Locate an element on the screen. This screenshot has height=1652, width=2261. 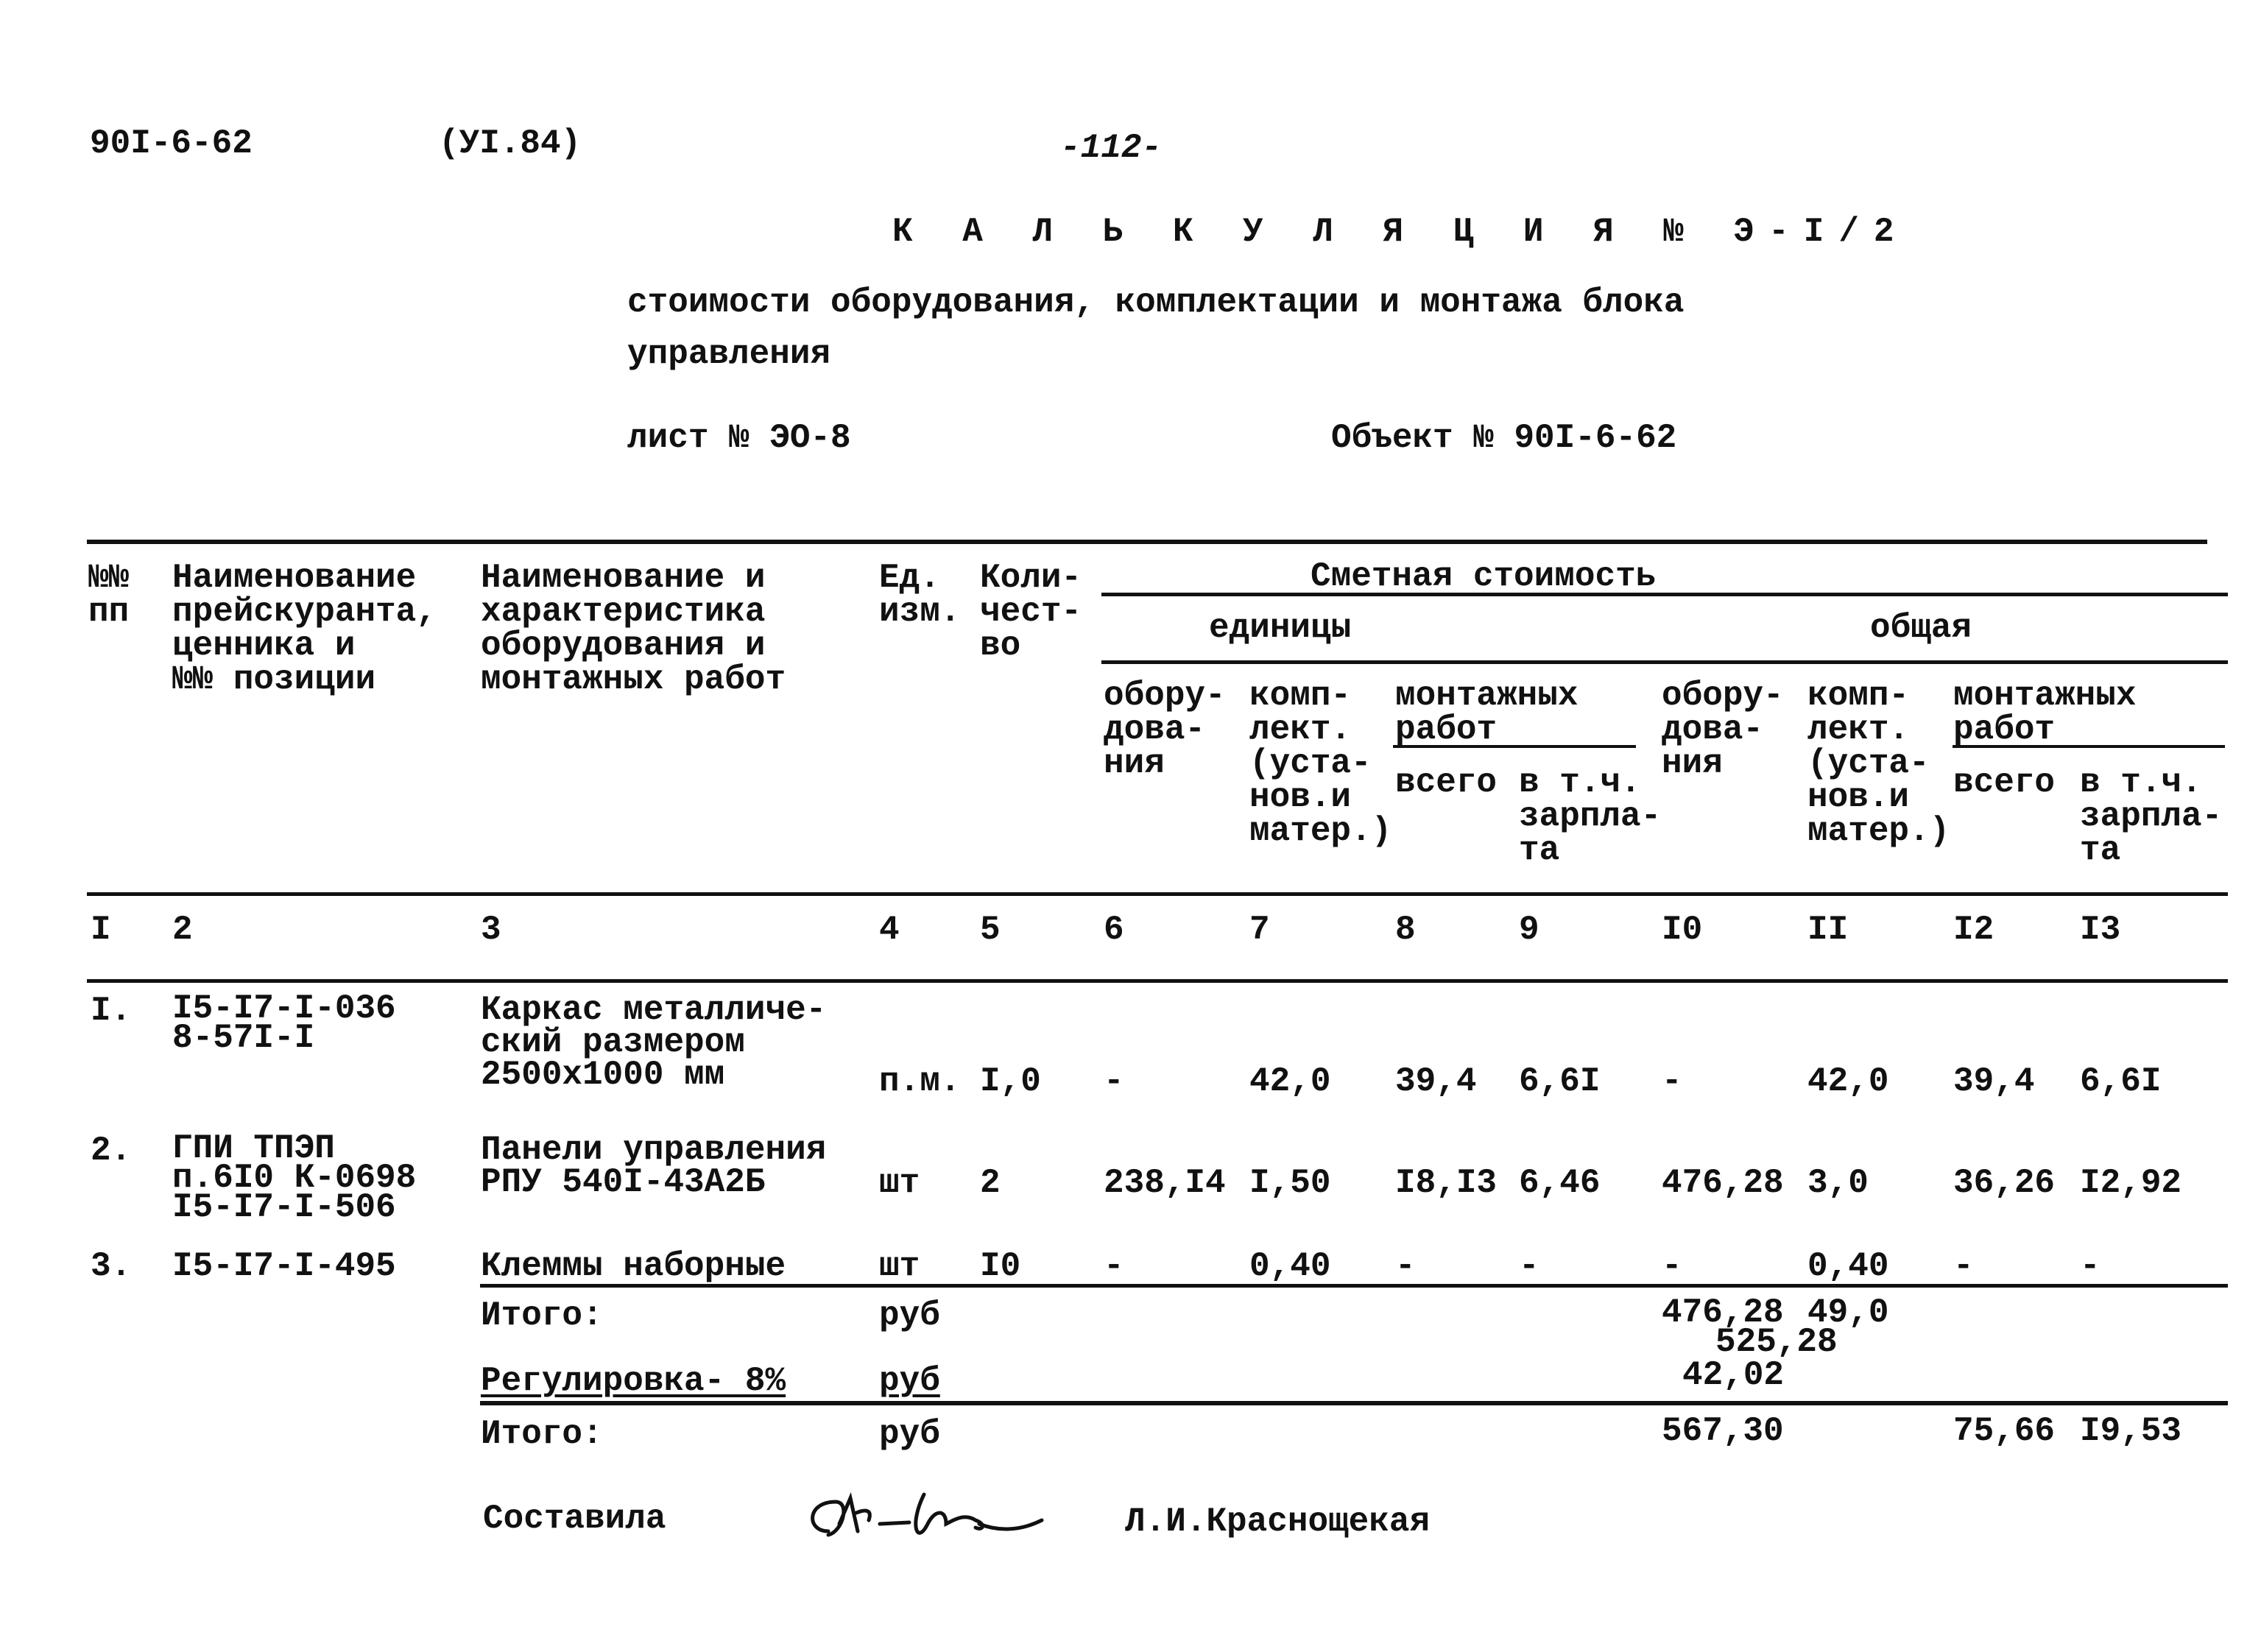
row-install-unit: I8,I3 is located at coordinates (1446, 1183).